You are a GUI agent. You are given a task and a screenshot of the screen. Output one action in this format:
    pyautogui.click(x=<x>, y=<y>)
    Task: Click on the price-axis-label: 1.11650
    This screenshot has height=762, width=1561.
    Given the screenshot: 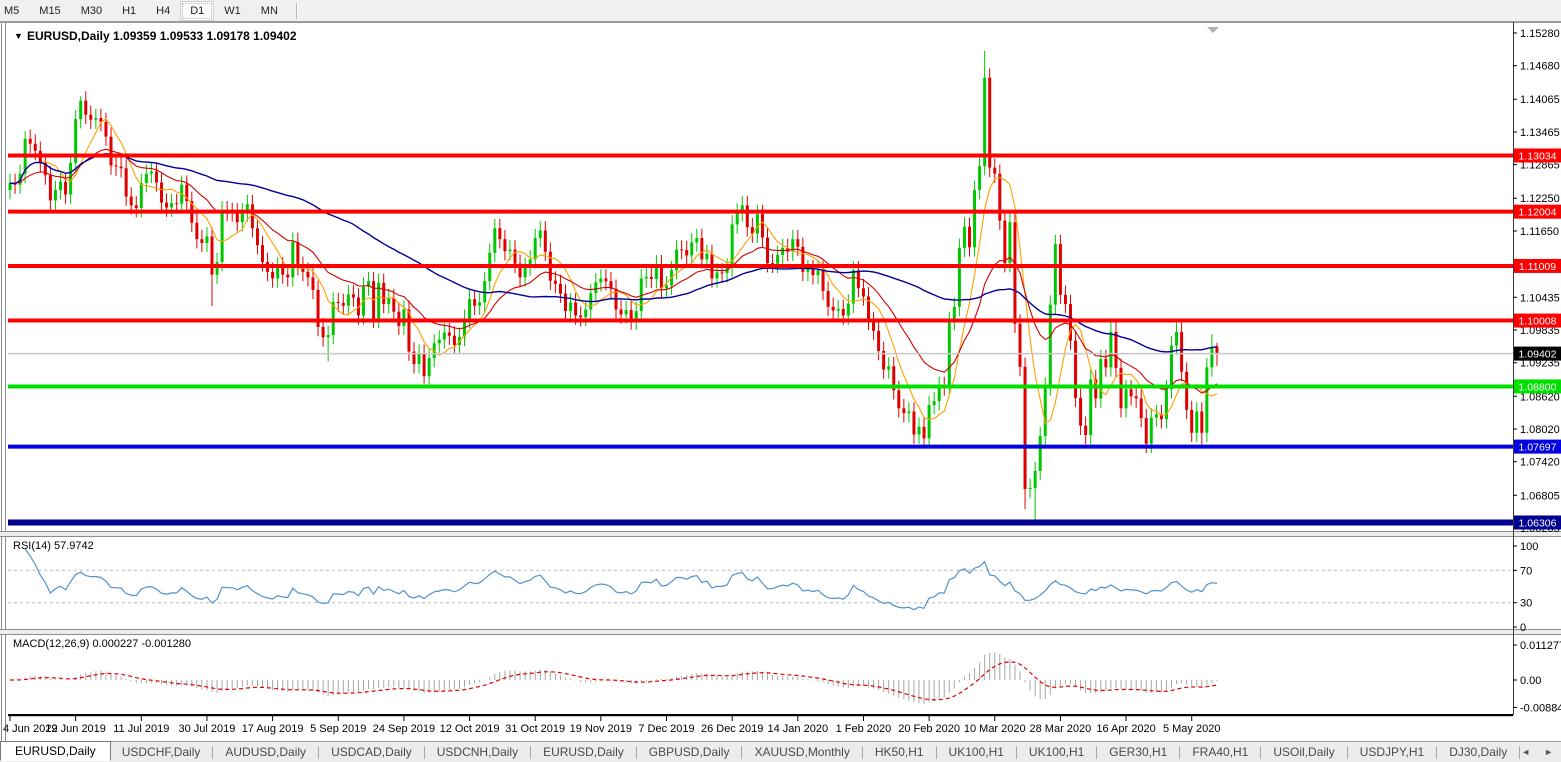 What is the action you would take?
    pyautogui.click(x=1539, y=232)
    